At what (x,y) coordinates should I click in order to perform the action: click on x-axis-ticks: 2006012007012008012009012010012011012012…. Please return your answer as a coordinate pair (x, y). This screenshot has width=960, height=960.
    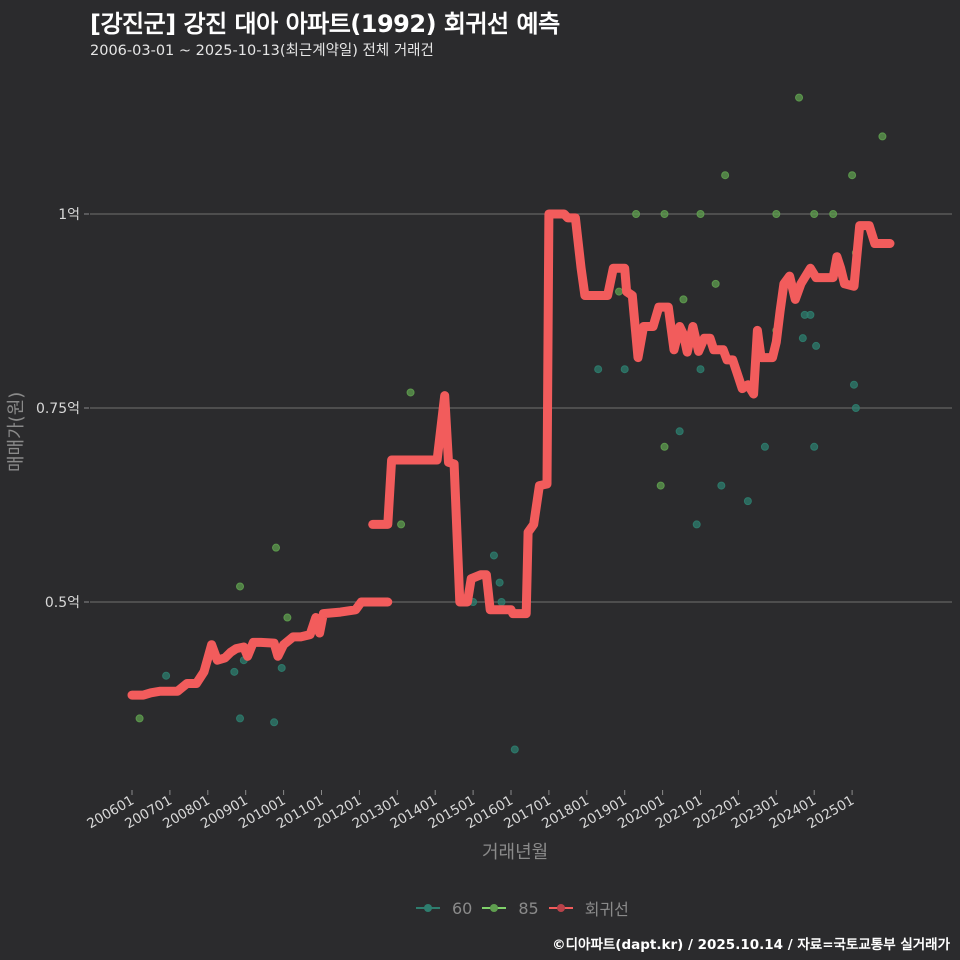
    Looking at the image, I should click on (470, 811).